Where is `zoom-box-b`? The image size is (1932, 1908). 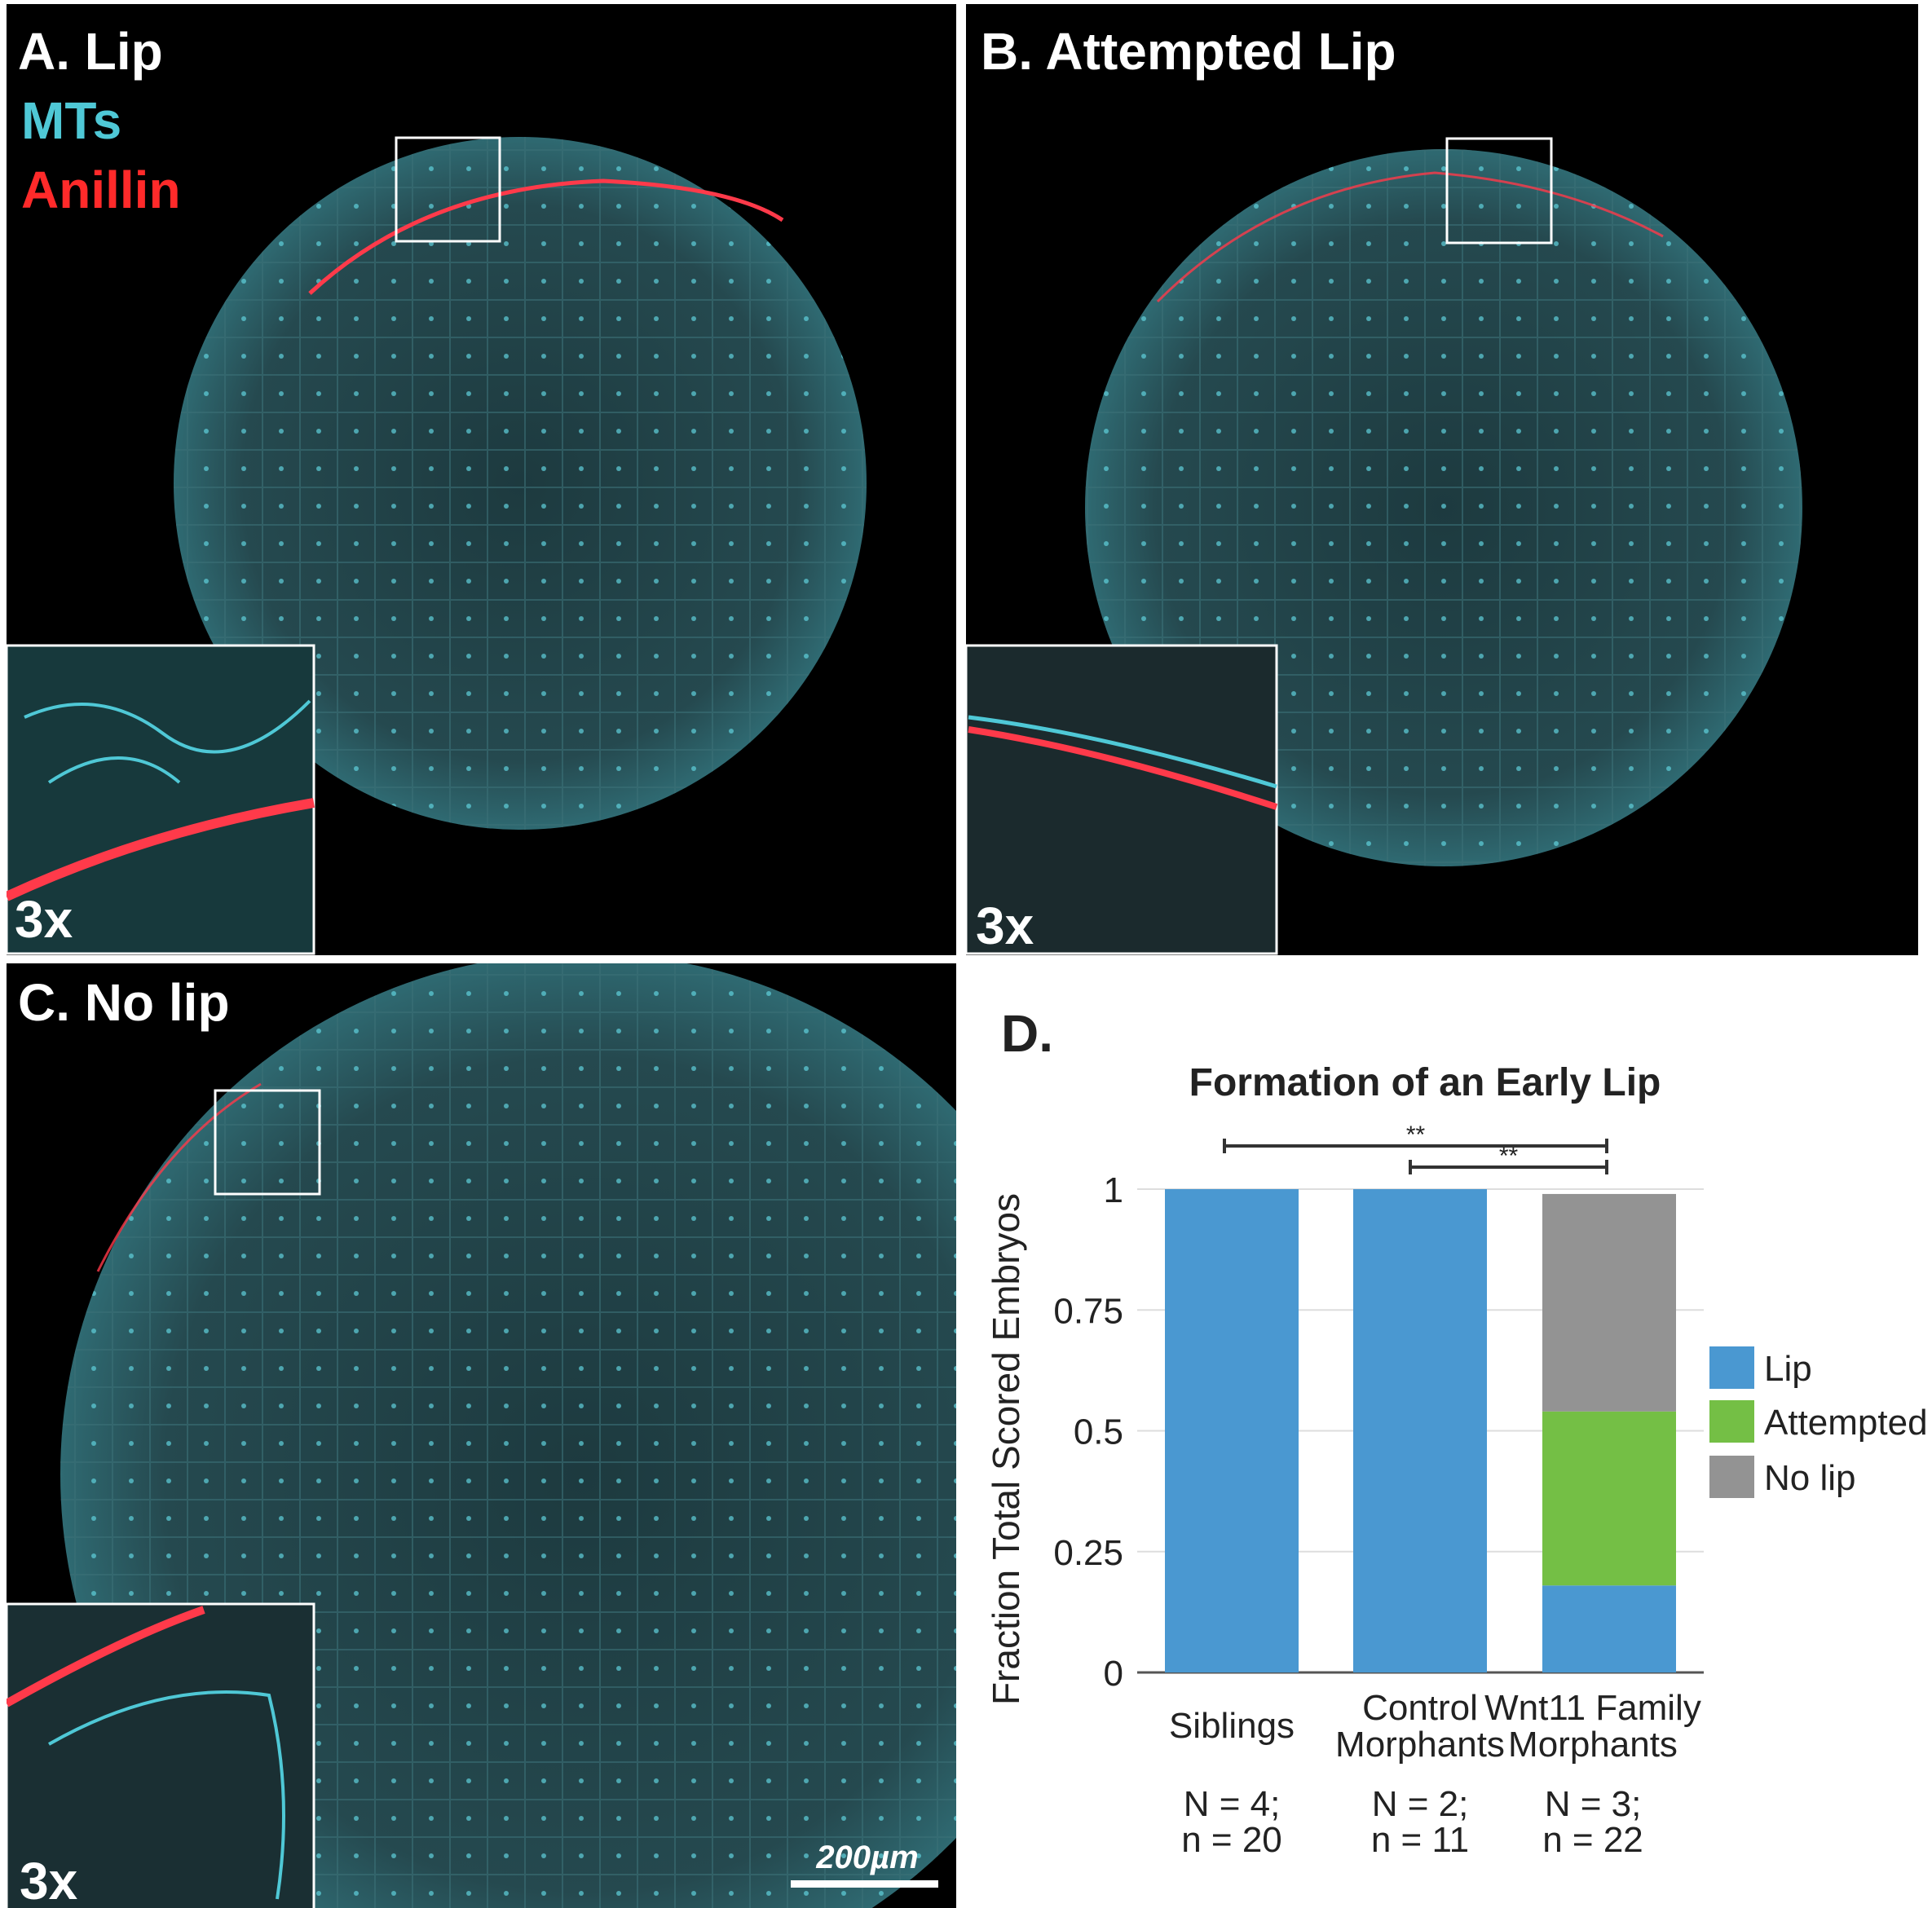 zoom-box-b is located at coordinates (1499, 191).